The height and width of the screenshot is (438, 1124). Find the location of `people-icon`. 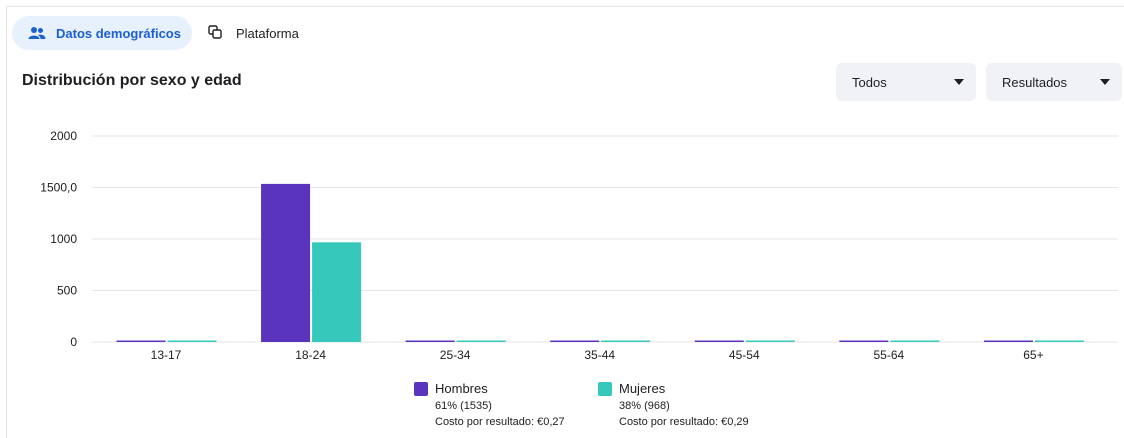

people-icon is located at coordinates (37, 33).